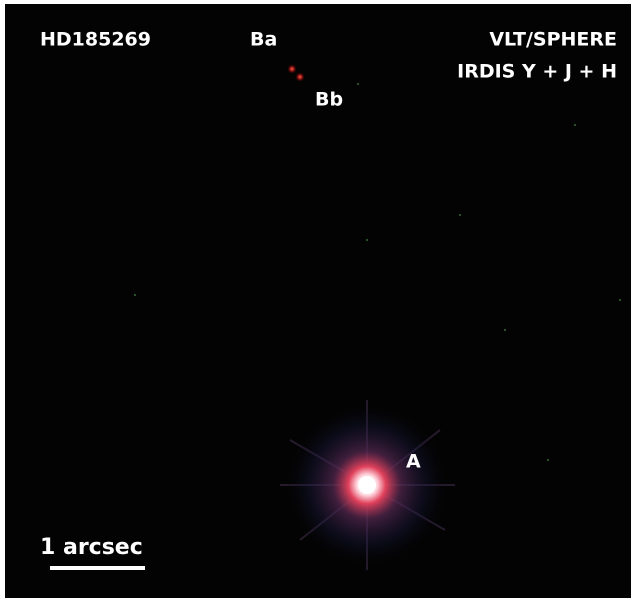  Describe the element at coordinates (95, 40) in the screenshot. I see `target-label: HD185269` at that location.